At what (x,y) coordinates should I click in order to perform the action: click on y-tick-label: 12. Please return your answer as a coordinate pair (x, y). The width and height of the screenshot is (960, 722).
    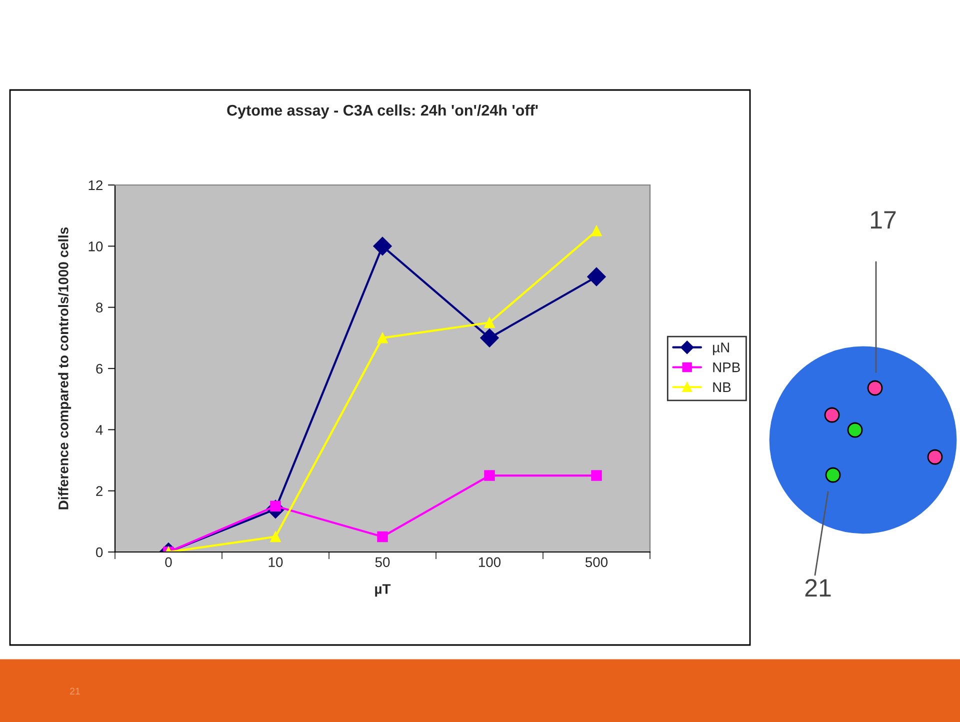
    Looking at the image, I should click on (95, 185).